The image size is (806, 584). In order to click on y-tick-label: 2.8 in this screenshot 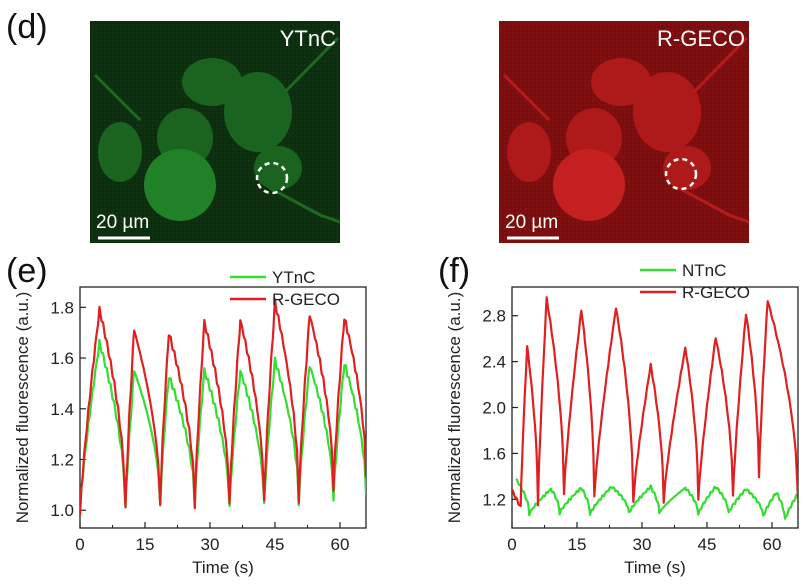, I will do `click(494, 316)`.